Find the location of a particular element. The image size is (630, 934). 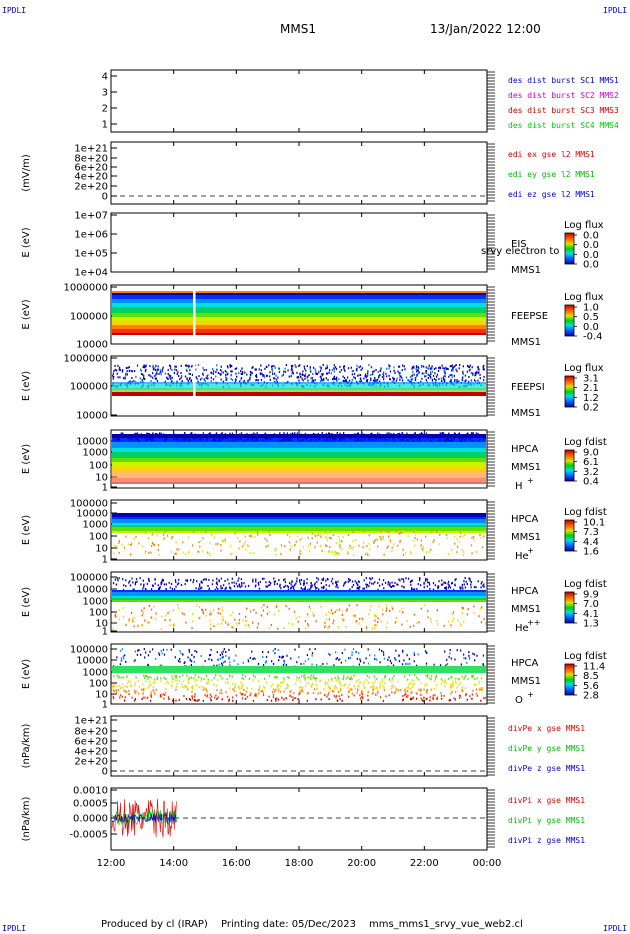

y-axis-label: E (eV) is located at coordinates (26, 386).